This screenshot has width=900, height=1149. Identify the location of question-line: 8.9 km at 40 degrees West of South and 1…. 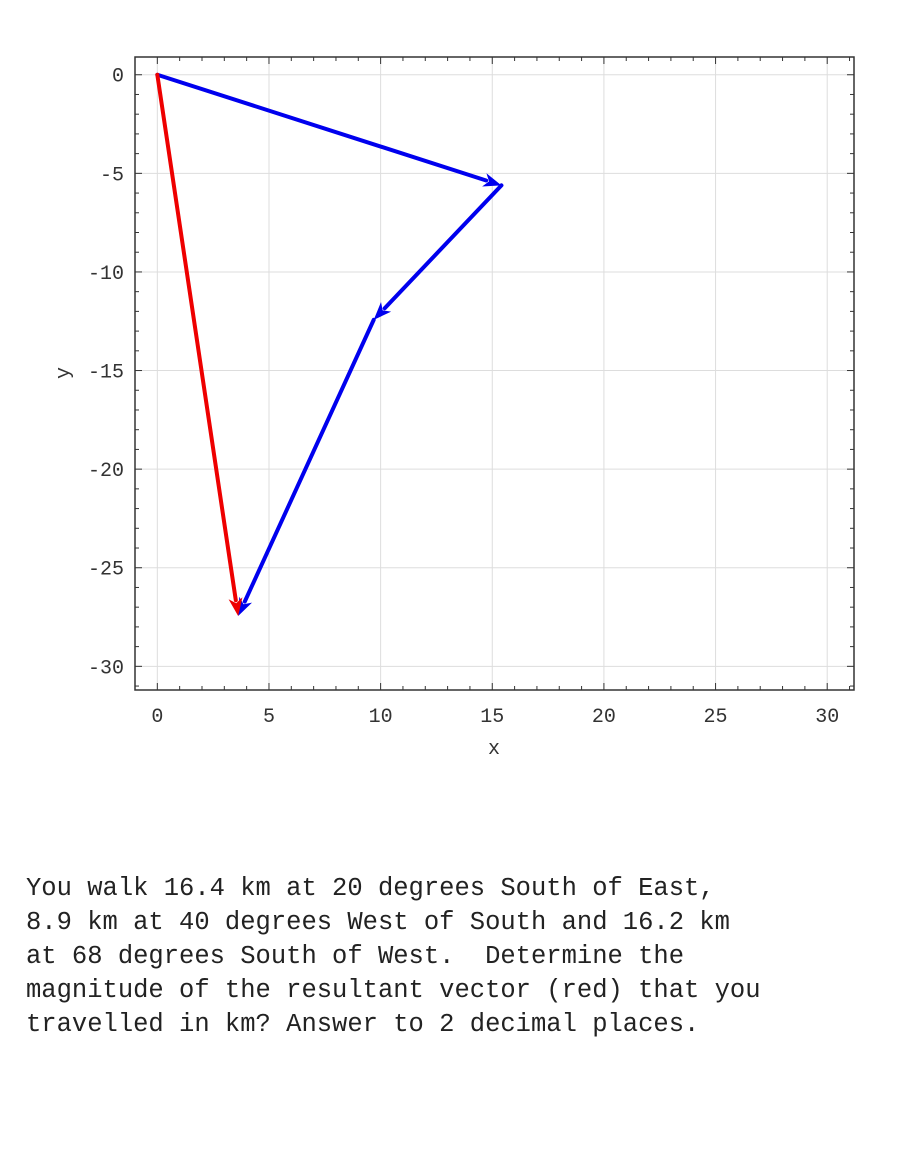
(378, 922).